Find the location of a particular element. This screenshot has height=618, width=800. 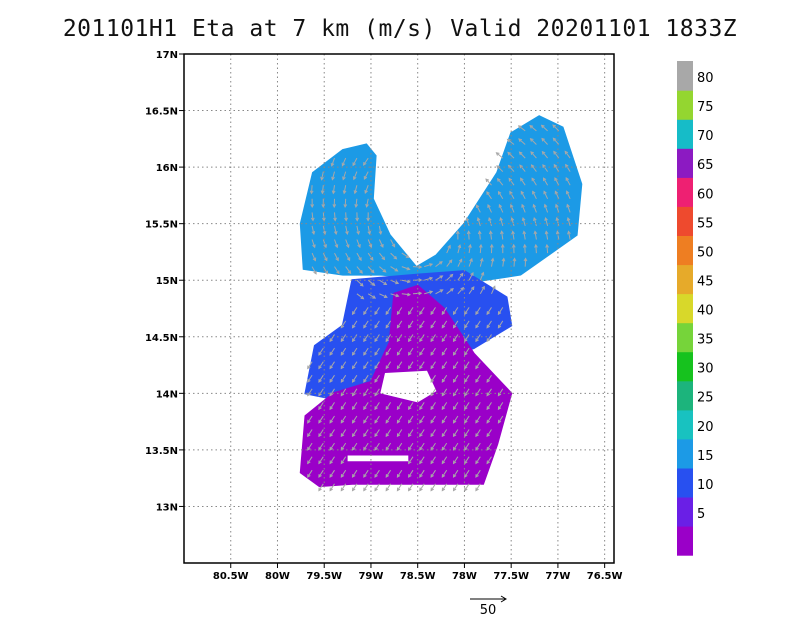

y-tick-label: 15N is located at coordinates (167, 281).